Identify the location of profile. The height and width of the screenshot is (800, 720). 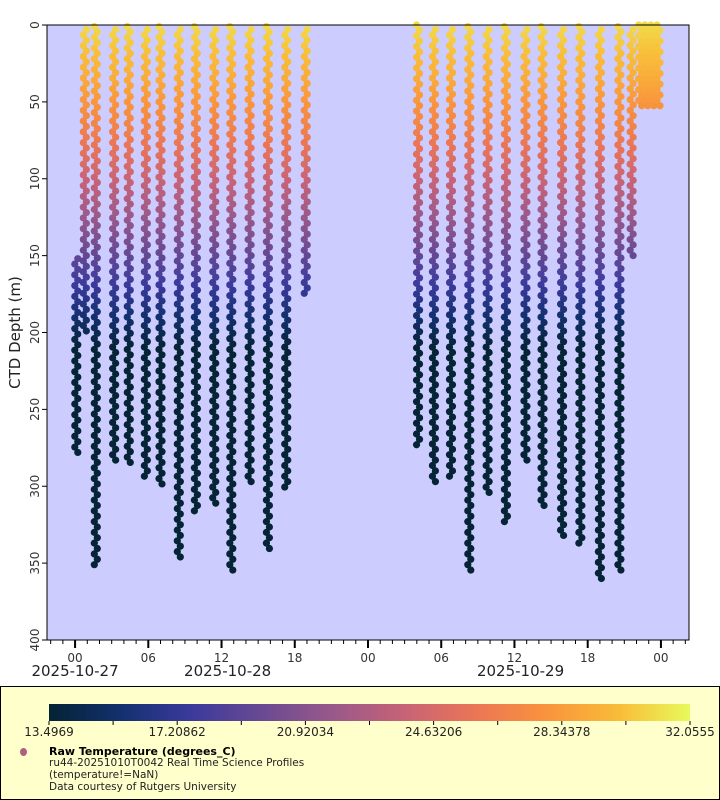
(178, 293).